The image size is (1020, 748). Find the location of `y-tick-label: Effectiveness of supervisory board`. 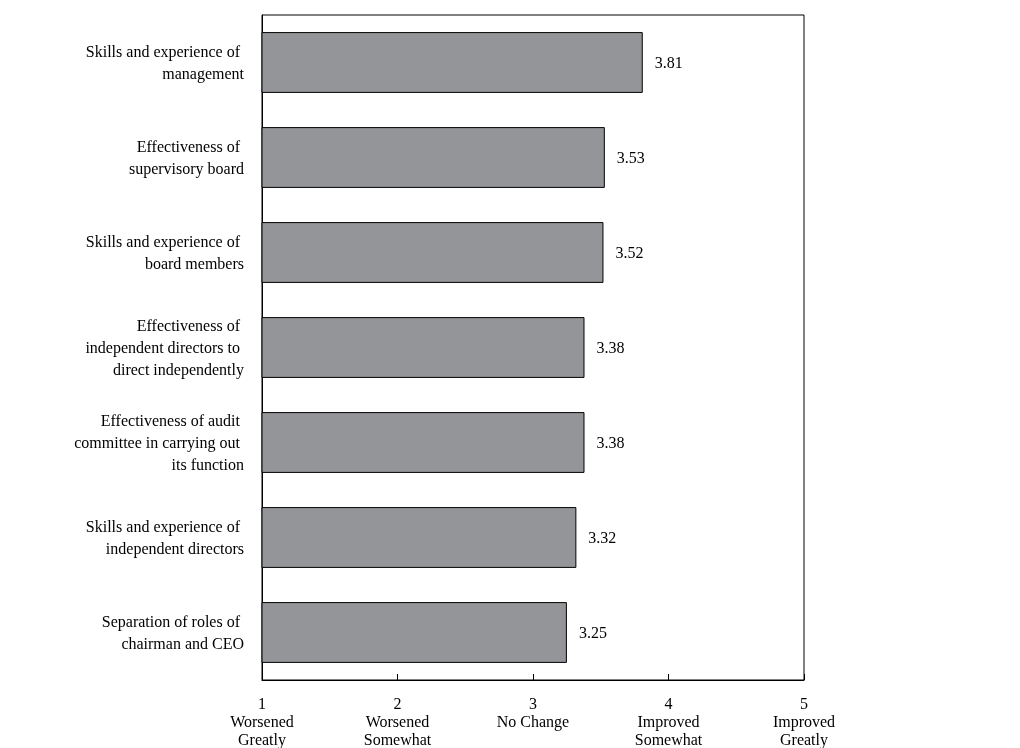

y-tick-label: Effectiveness of supervisory board is located at coordinates (186, 158).